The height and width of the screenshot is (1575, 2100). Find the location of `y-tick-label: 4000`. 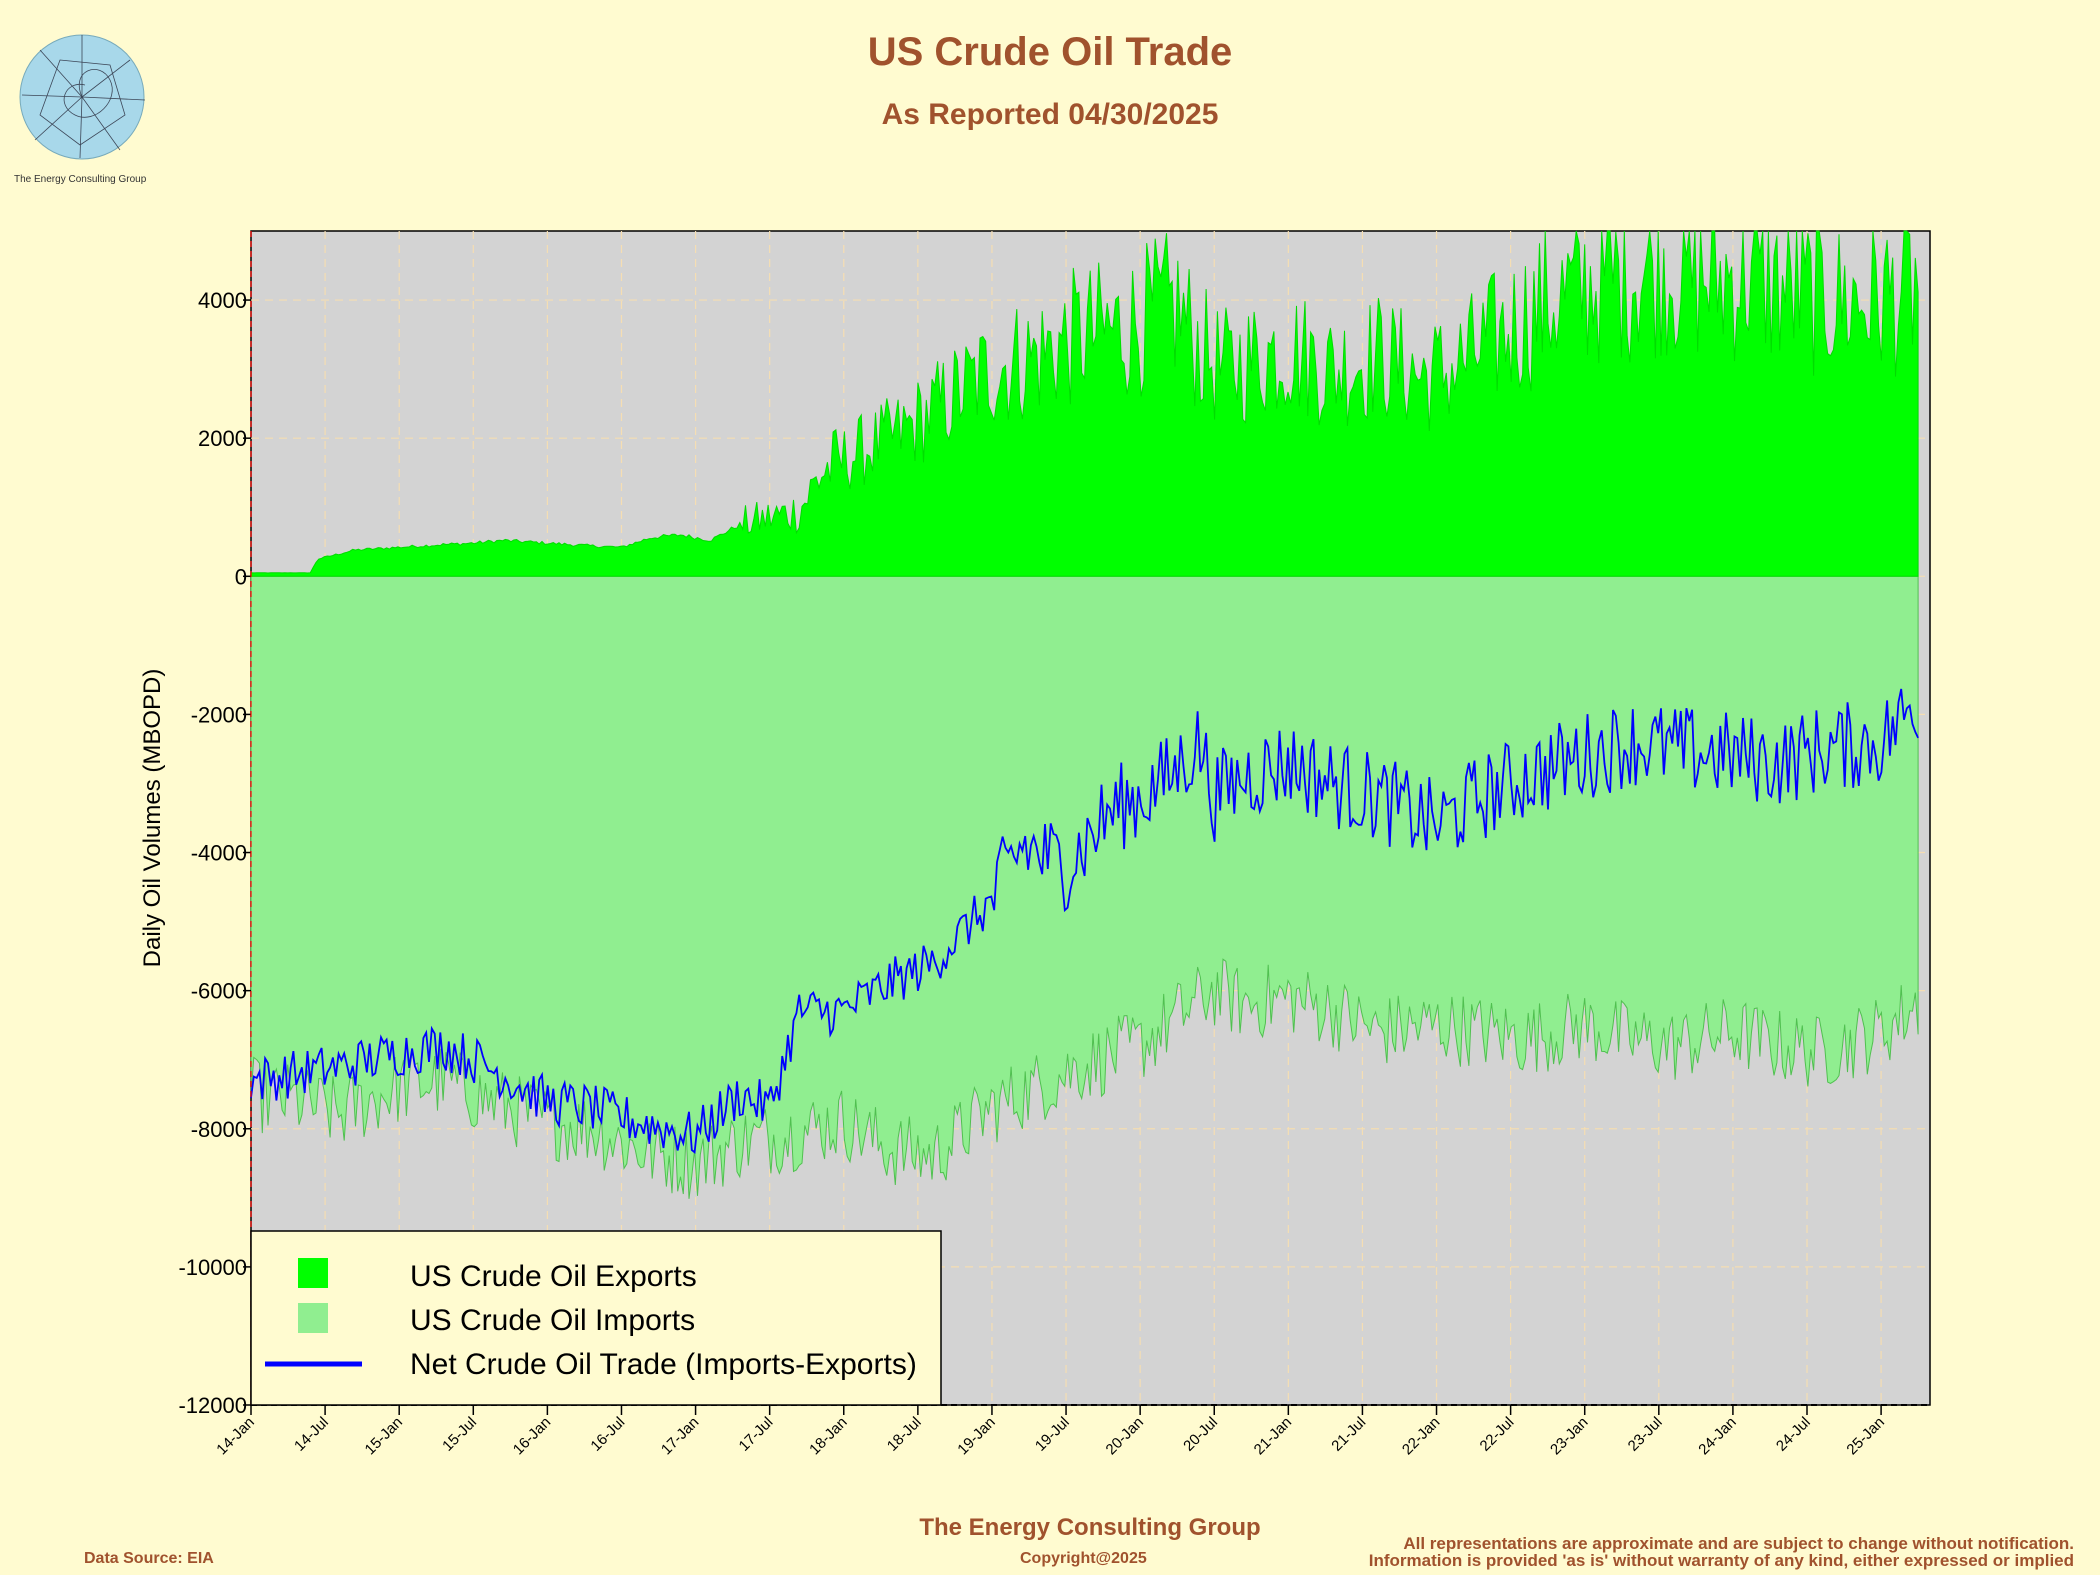

y-tick-label: 4000 is located at coordinates (222, 300).